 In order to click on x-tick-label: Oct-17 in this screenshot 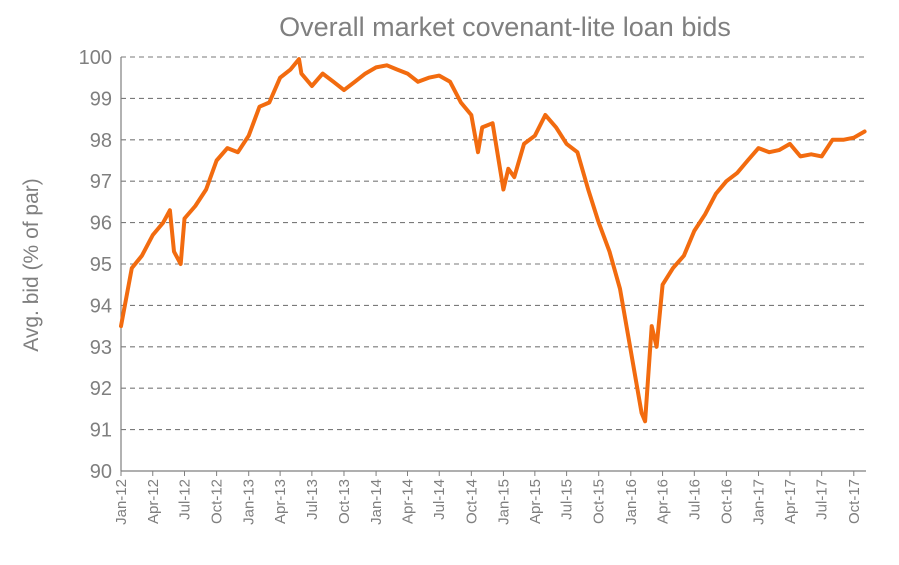, I will do `click(854, 501)`.